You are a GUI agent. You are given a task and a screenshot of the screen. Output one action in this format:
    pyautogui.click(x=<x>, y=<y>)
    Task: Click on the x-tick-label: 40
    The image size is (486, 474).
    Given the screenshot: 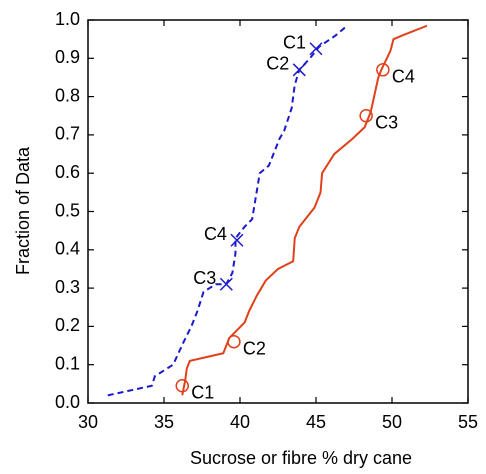 What is the action you would take?
    pyautogui.click(x=240, y=422)
    